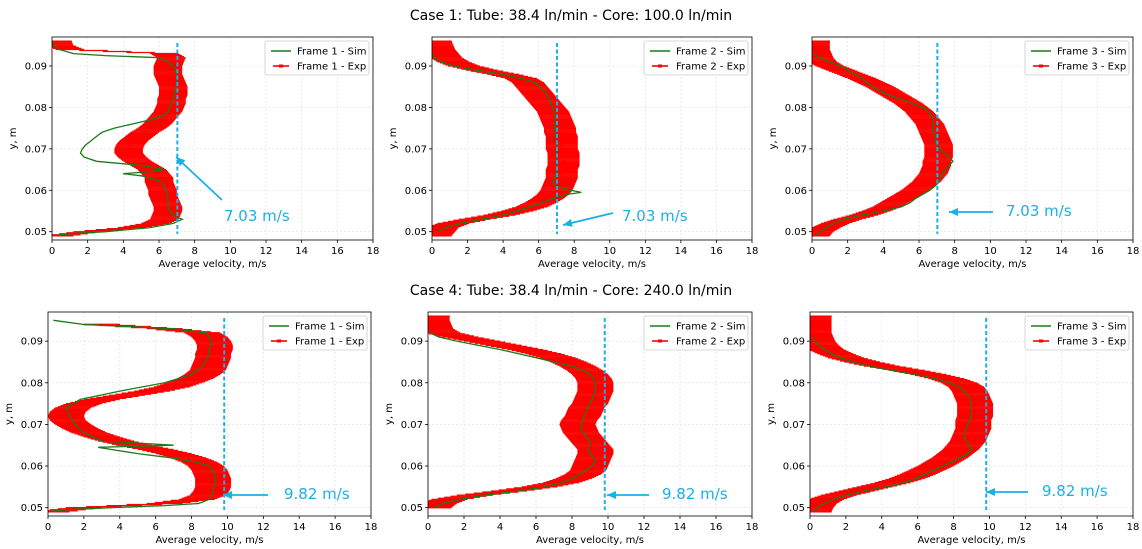 Image resolution: width=1142 pixels, height=549 pixels. I want to click on y-tick-label: 0.08, so click(412, 383).